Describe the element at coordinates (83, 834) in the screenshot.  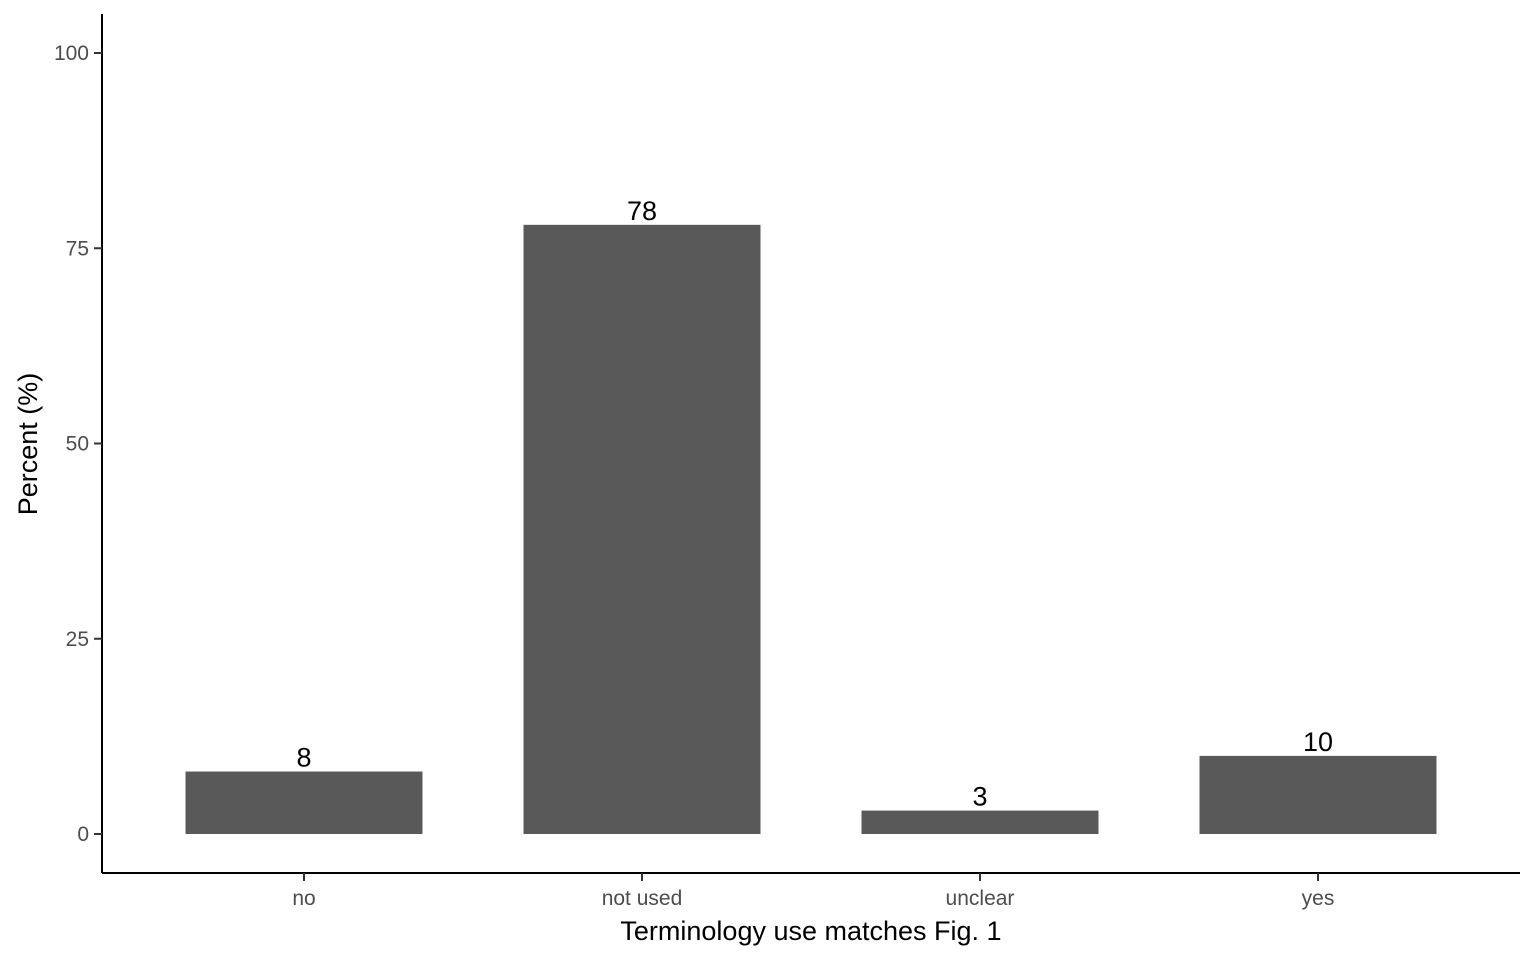
I see `y-tick-label-0: 0` at that location.